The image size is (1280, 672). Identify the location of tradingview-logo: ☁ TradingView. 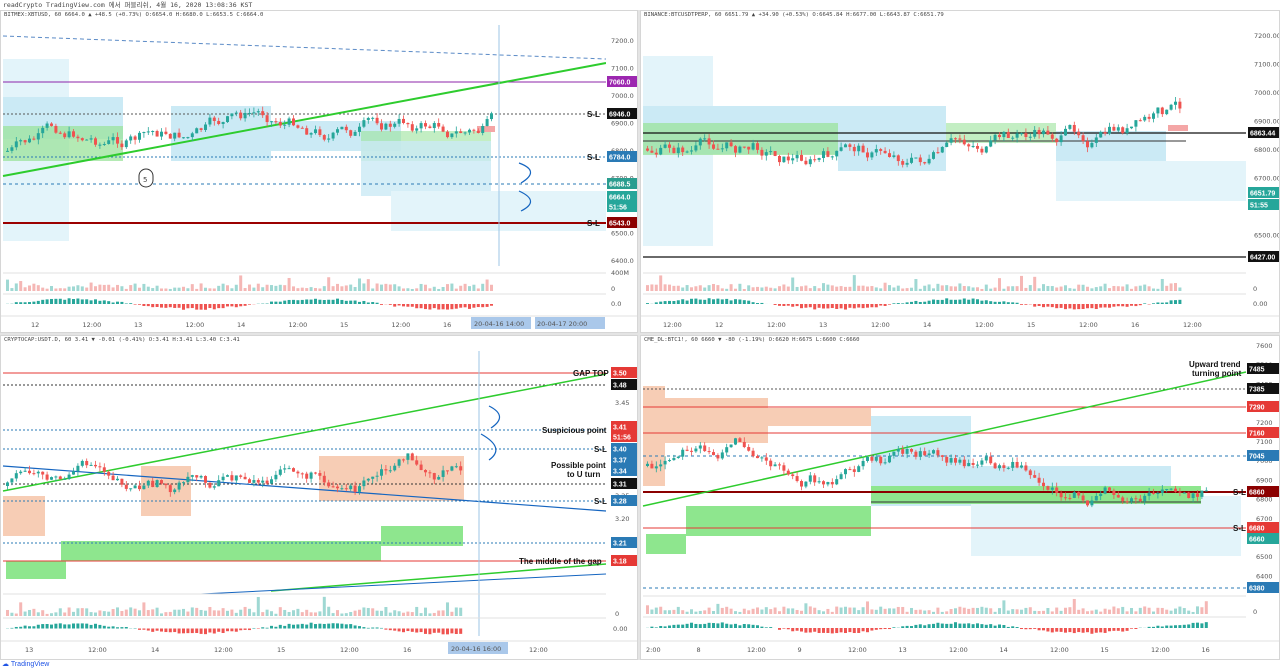
(25, 664).